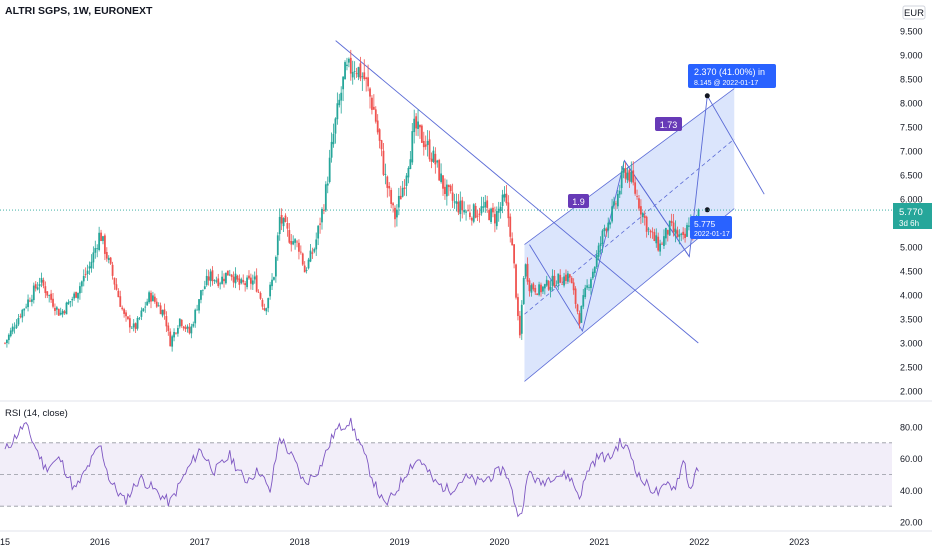 This screenshot has width=932, height=550. I want to click on price-tick-label: 2.500, so click(911, 368).